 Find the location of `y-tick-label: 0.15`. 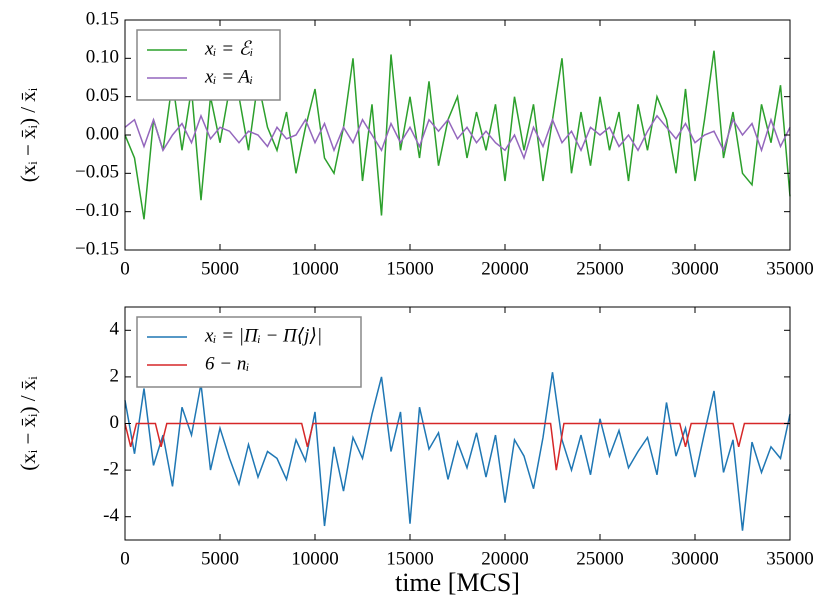

y-tick-label: 0.15 is located at coordinates (102, 18).